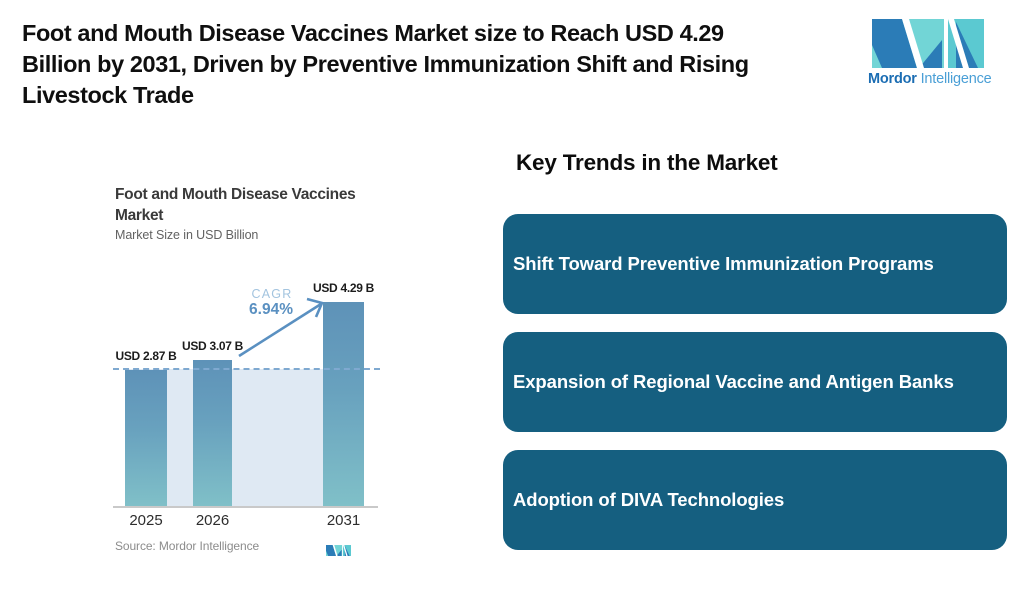 This screenshot has width=1036, height=600. Describe the element at coordinates (246, 369) in the screenshot. I see `dashed-reference-line` at that location.